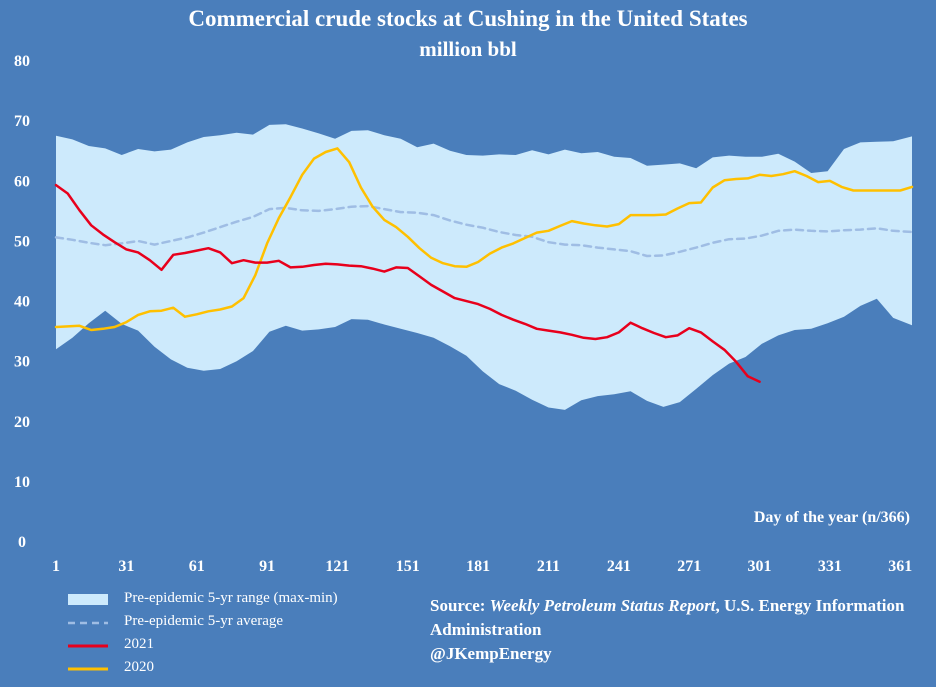 The image size is (936, 687). Describe the element at coordinates (22, 362) in the screenshot. I see `y-tick-label: 30` at that location.